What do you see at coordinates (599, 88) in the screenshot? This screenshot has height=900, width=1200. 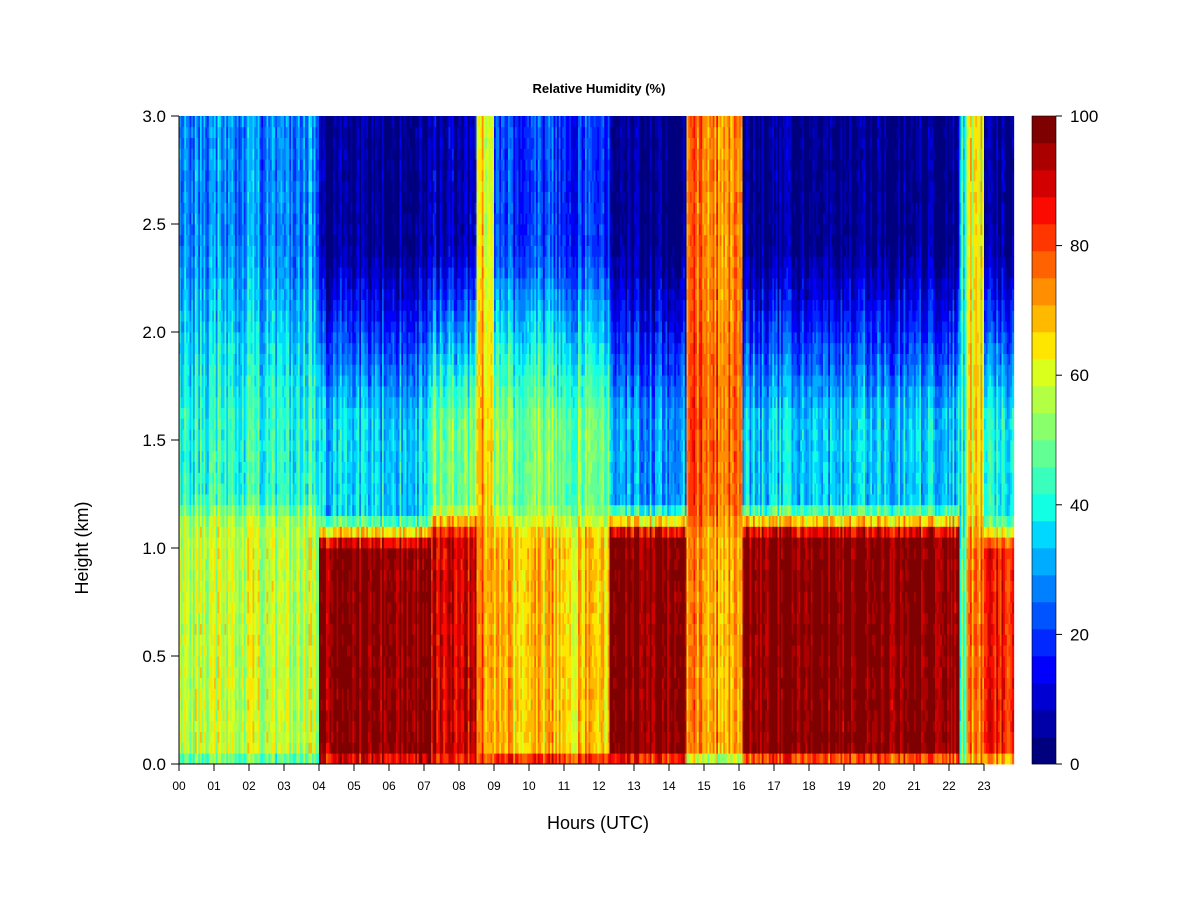 I see `chart-title: Relative Humidity (%)` at bounding box center [599, 88].